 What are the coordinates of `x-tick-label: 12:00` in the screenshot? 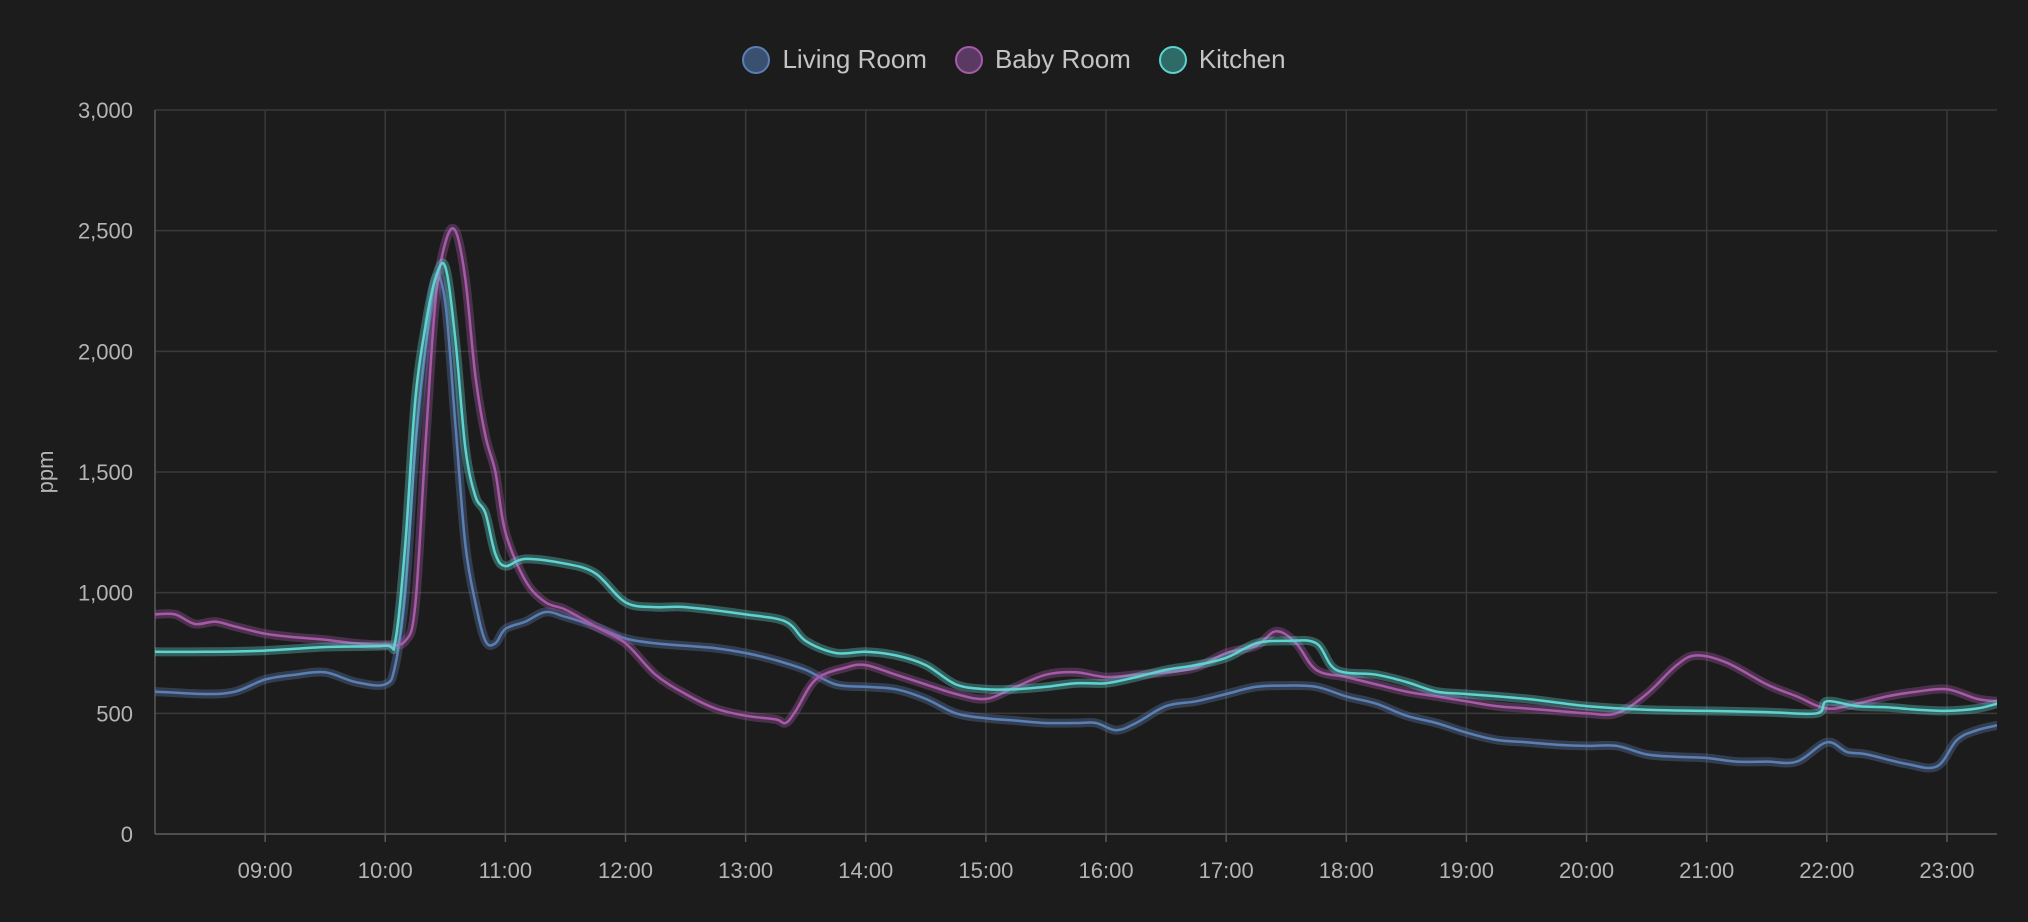 It's located at (625, 870).